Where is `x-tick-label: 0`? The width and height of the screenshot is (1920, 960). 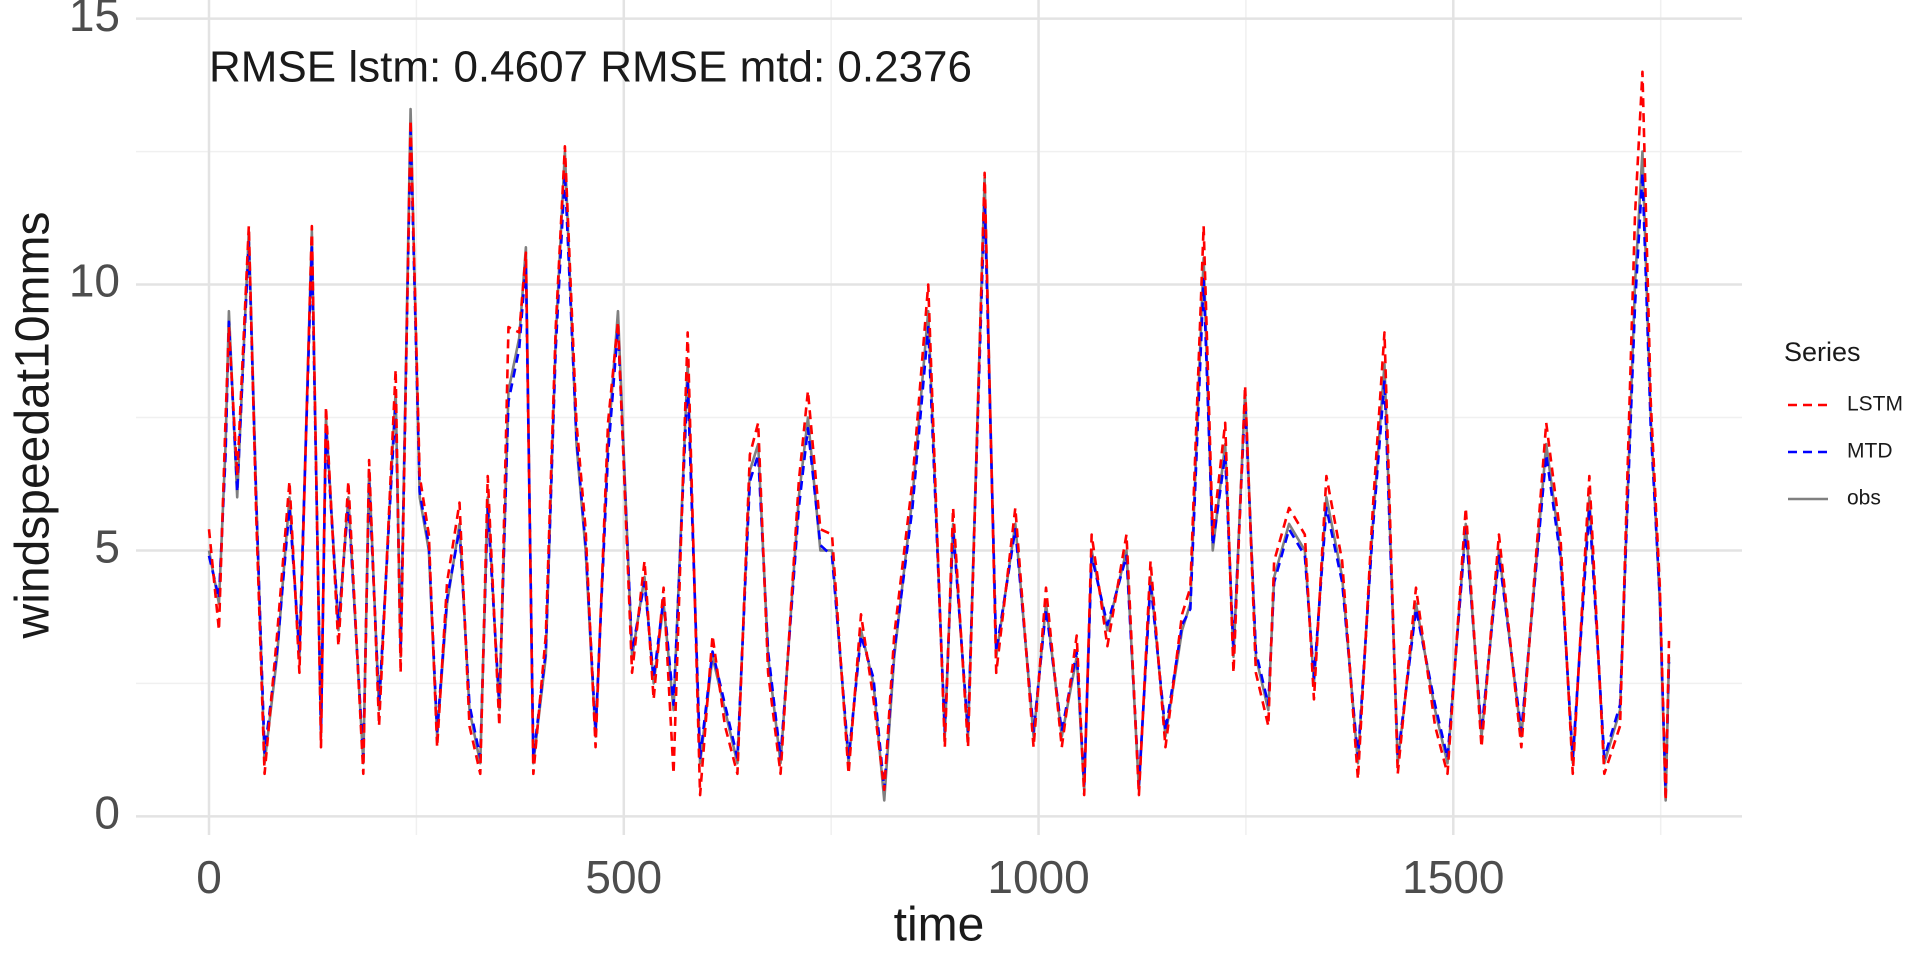
x-tick-label: 0 is located at coordinates (209, 877).